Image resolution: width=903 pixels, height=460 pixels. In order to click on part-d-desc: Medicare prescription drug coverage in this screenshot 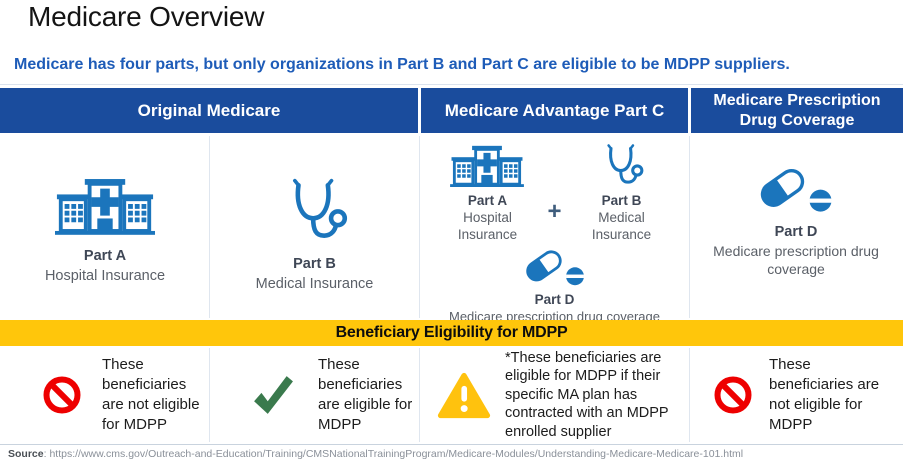, I will do `click(796, 260)`.